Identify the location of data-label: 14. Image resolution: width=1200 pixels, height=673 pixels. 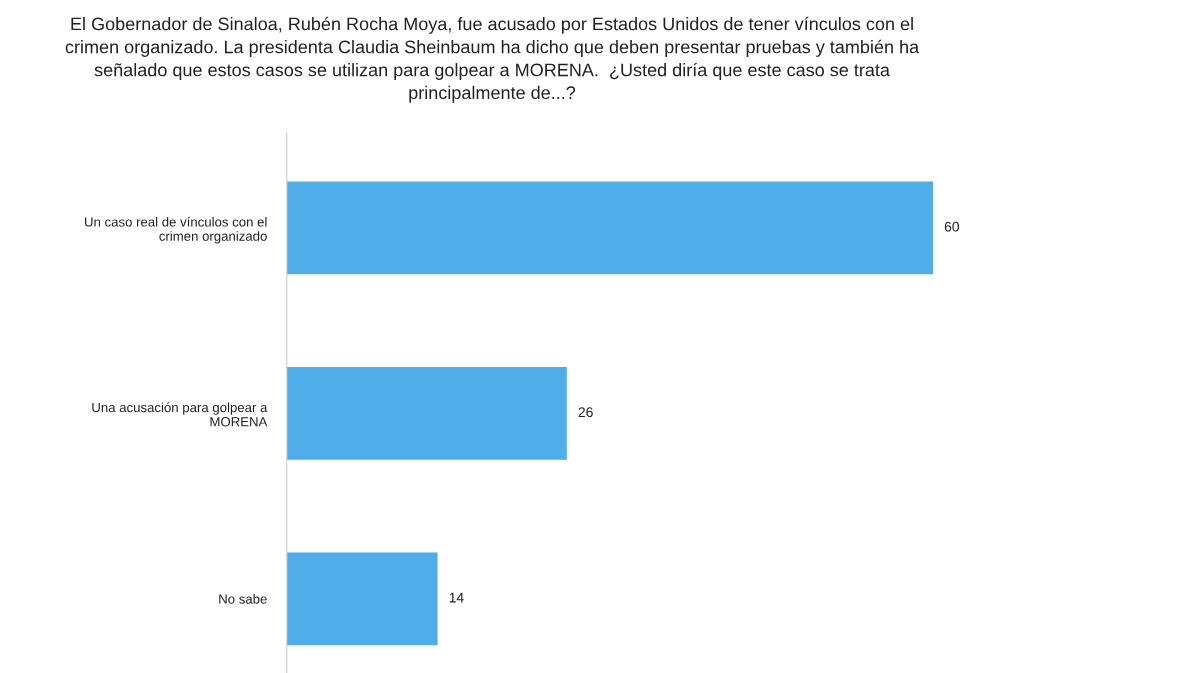
(456, 597).